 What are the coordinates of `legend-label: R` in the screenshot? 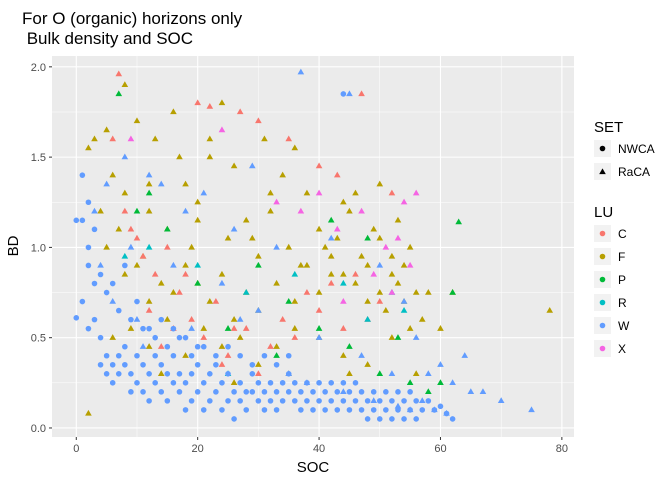 It's located at (622, 303).